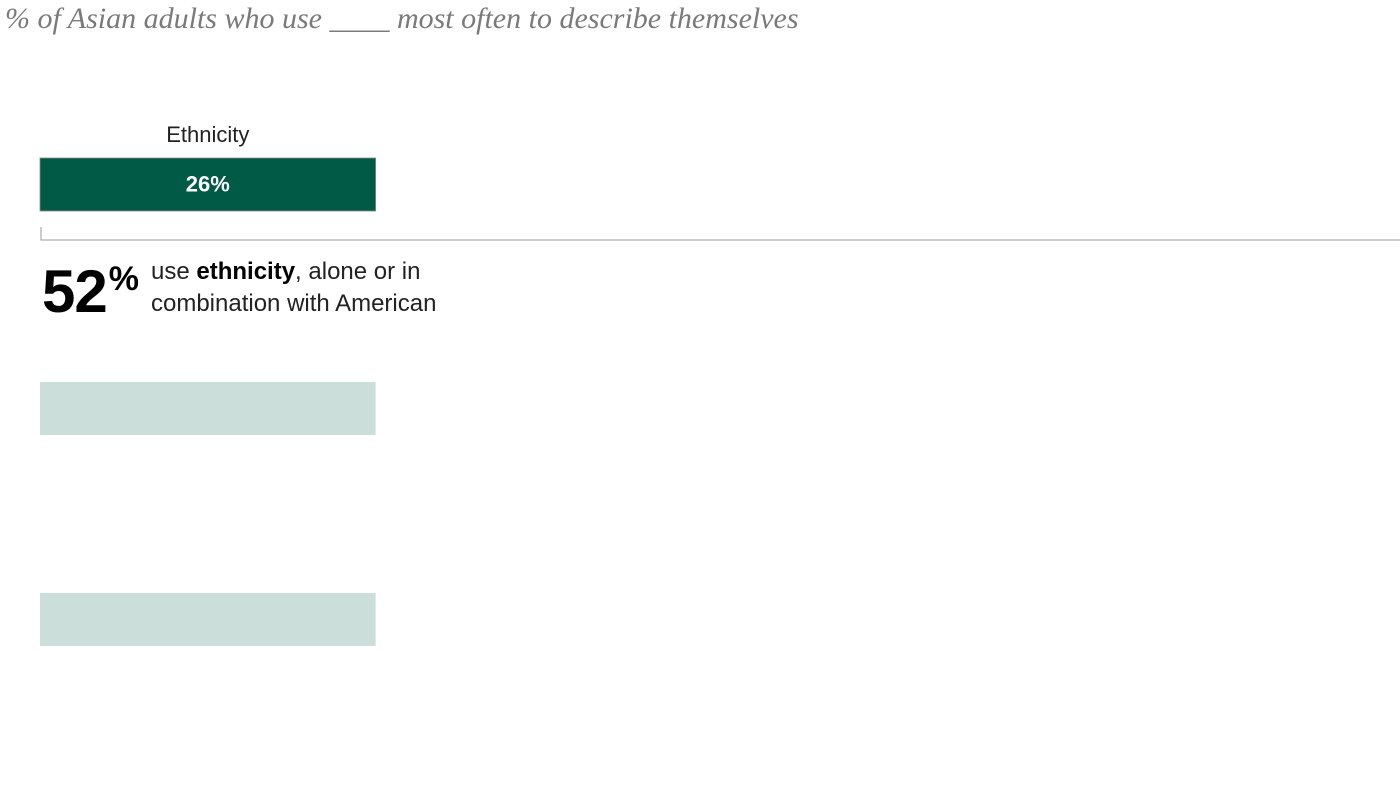 The width and height of the screenshot is (1400, 789). What do you see at coordinates (173, 271) in the screenshot?
I see `annotation-text-before: use` at bounding box center [173, 271].